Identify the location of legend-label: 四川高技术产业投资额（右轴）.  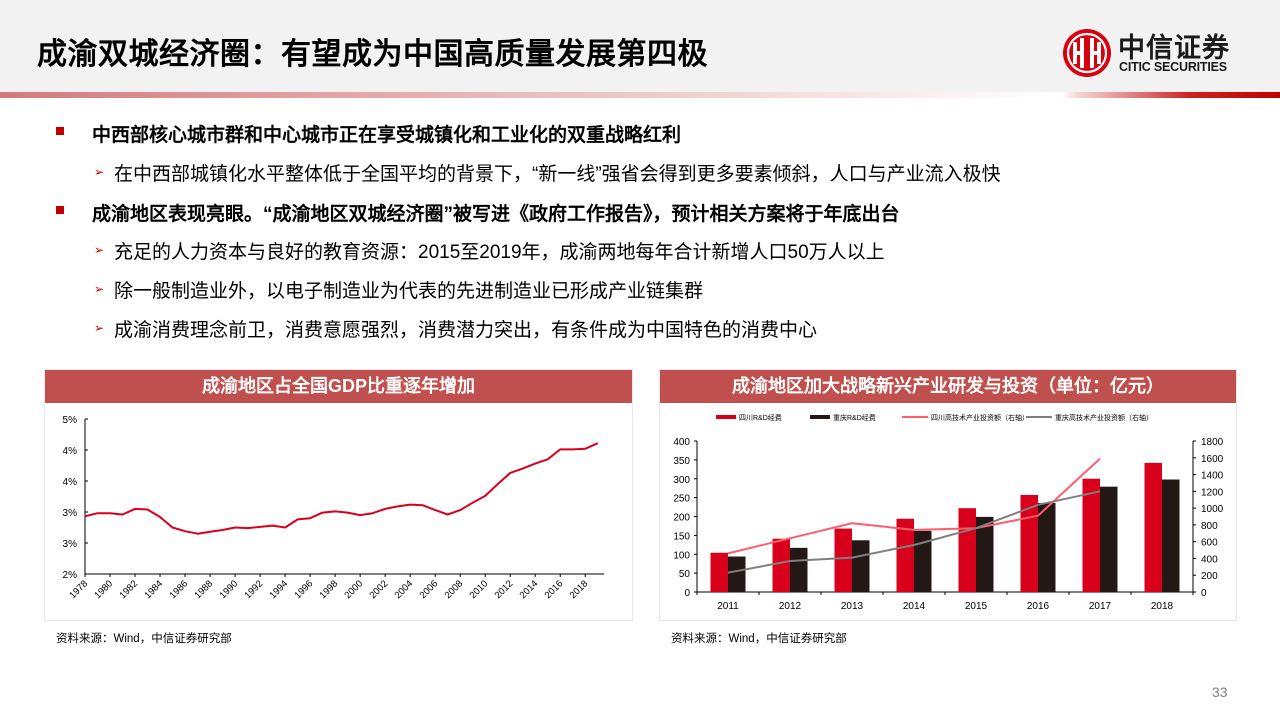
(980, 417).